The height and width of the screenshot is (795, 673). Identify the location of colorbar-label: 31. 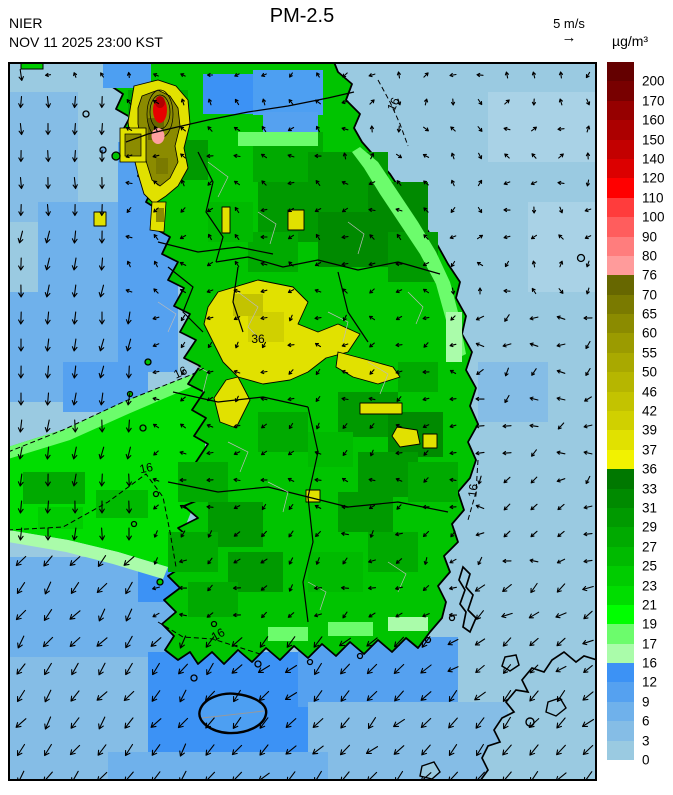
(650, 508).